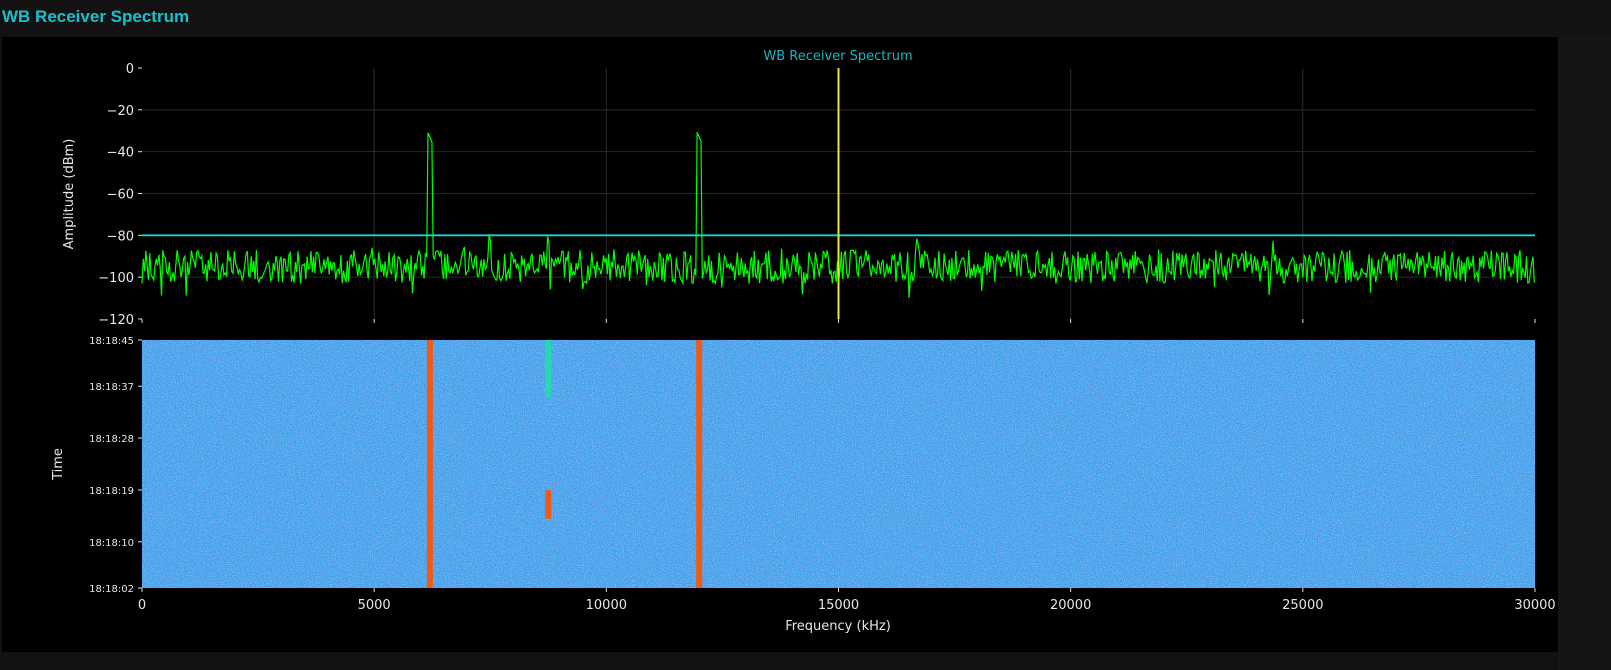 This screenshot has height=670, width=1611. What do you see at coordinates (116, 320) in the screenshot?
I see `y-tick-label: −120` at bounding box center [116, 320].